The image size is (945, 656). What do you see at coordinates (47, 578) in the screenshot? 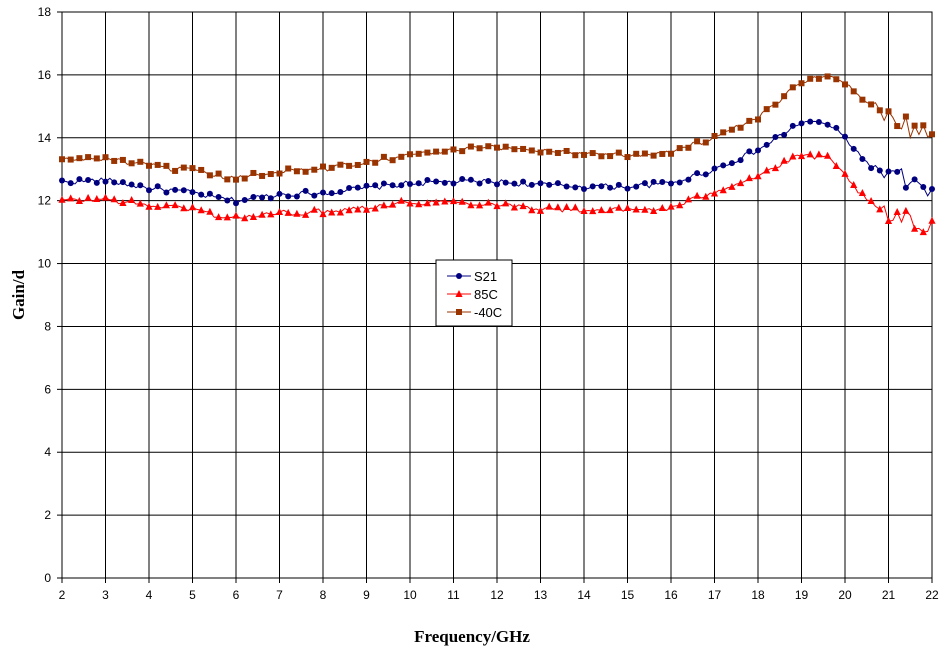
I see `y-tick-label: 0` at bounding box center [47, 578].